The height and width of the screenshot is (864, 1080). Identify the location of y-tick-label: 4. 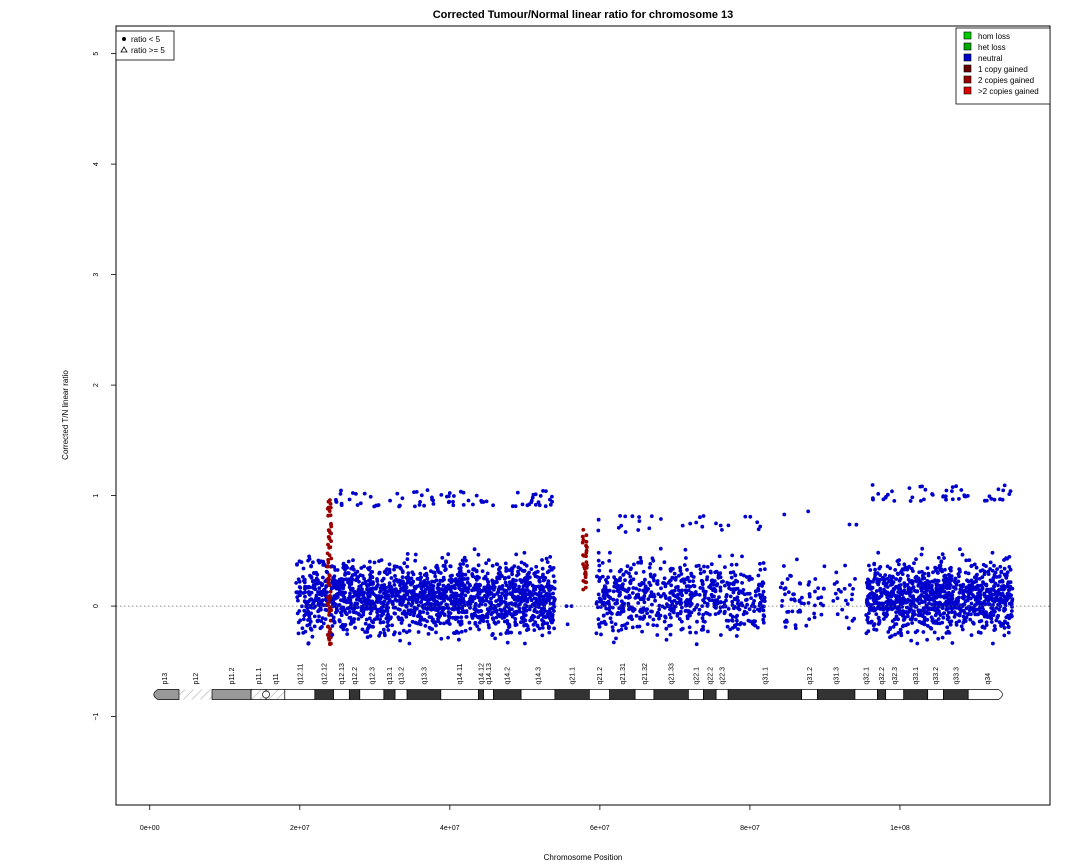
(96, 164).